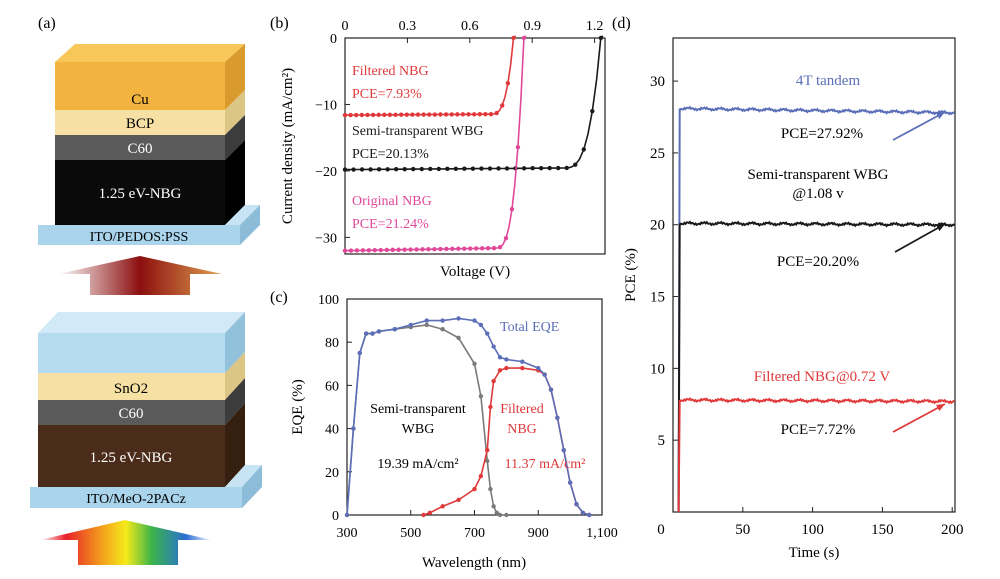  What do you see at coordinates (920, 238) in the screenshot?
I see `pce-wbg-arrow` at bounding box center [920, 238].